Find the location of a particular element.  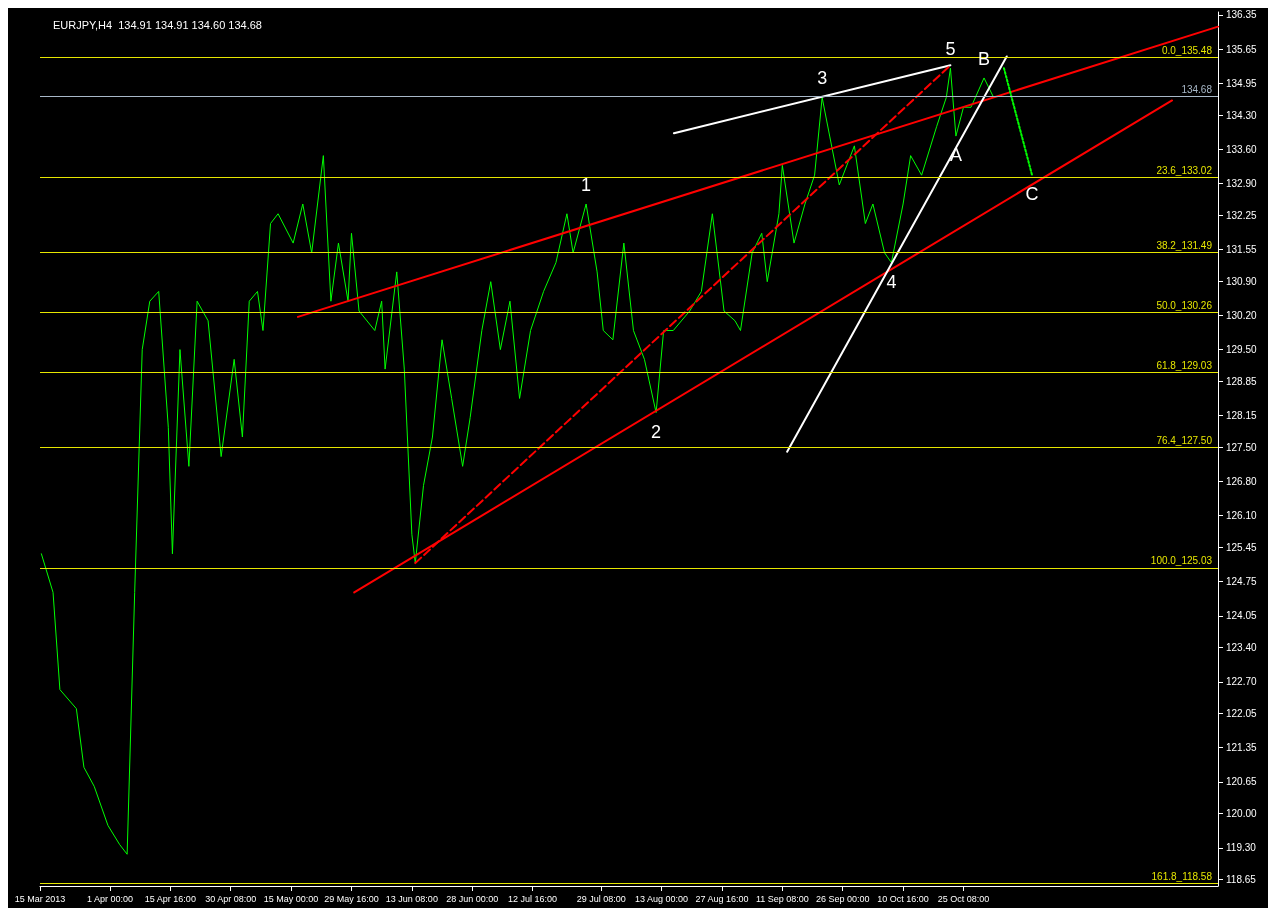

x-tick-label: 29 May 16:00 is located at coordinates (351, 898).